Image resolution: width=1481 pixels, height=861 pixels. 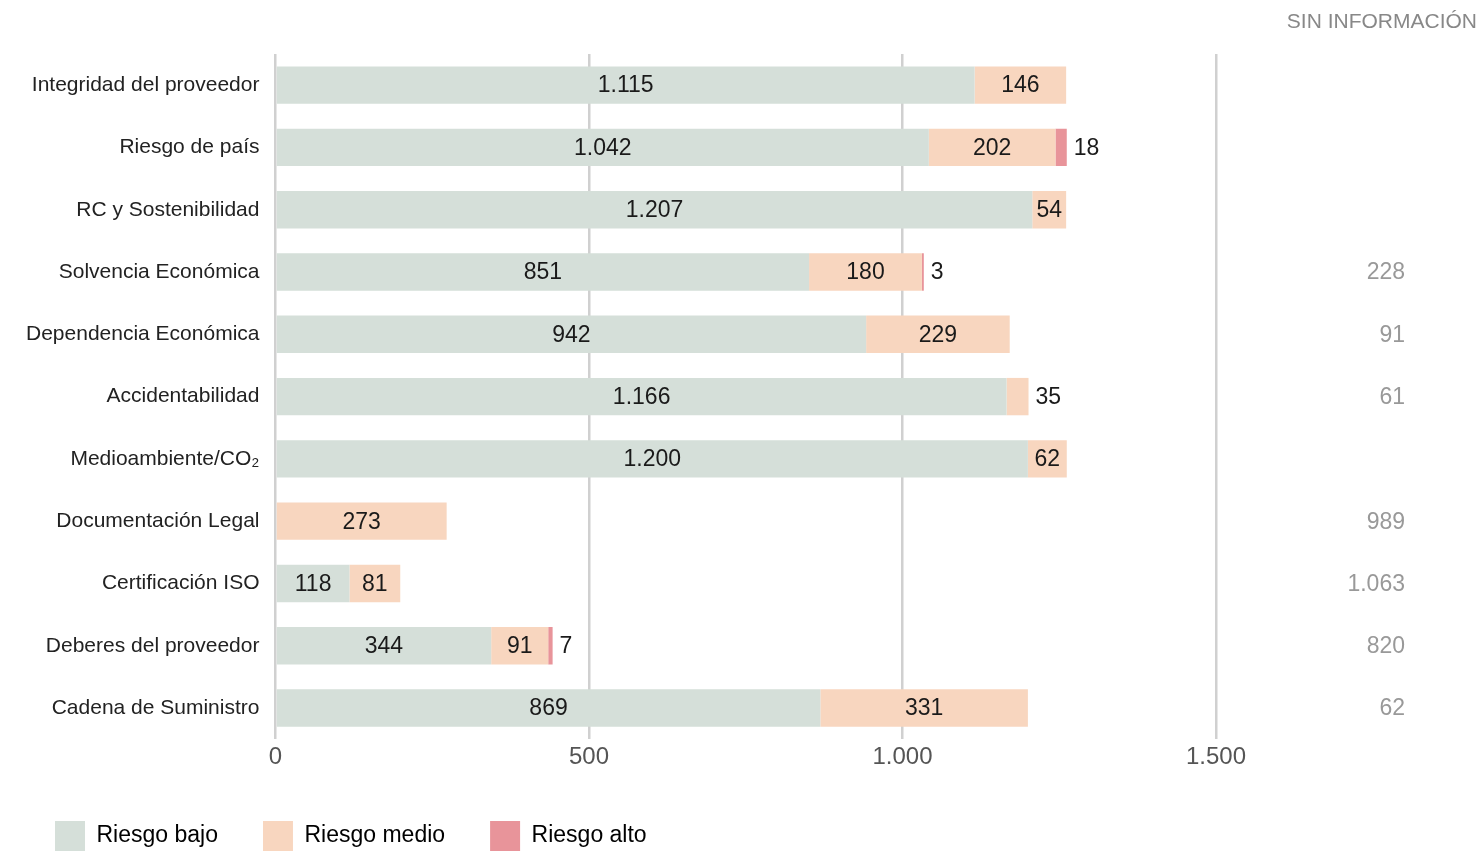 I want to click on legend-label: Riesgo alto, so click(x=589, y=834).